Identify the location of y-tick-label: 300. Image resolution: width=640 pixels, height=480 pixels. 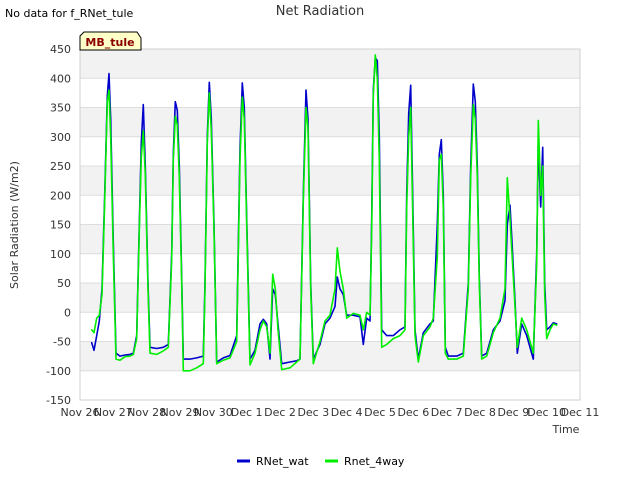
(60, 137).